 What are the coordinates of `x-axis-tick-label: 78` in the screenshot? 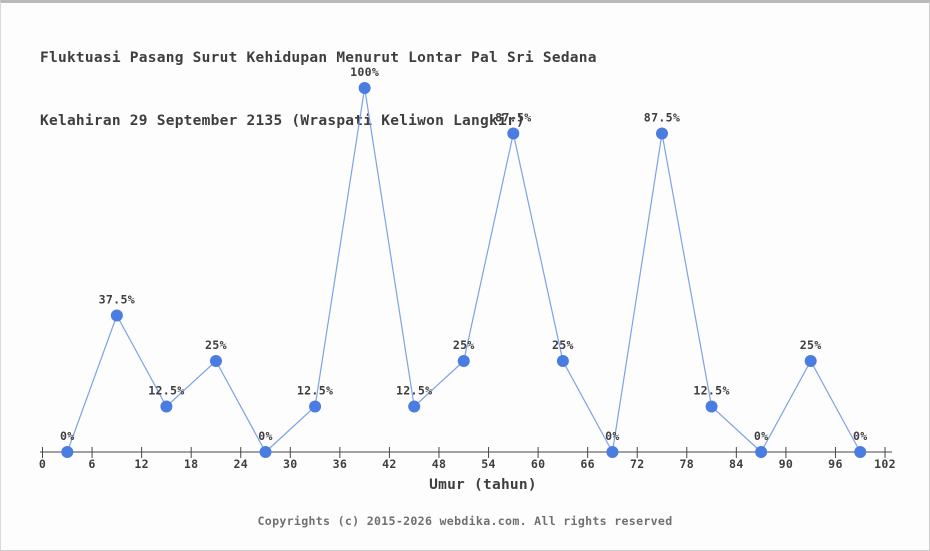 It's located at (686, 464).